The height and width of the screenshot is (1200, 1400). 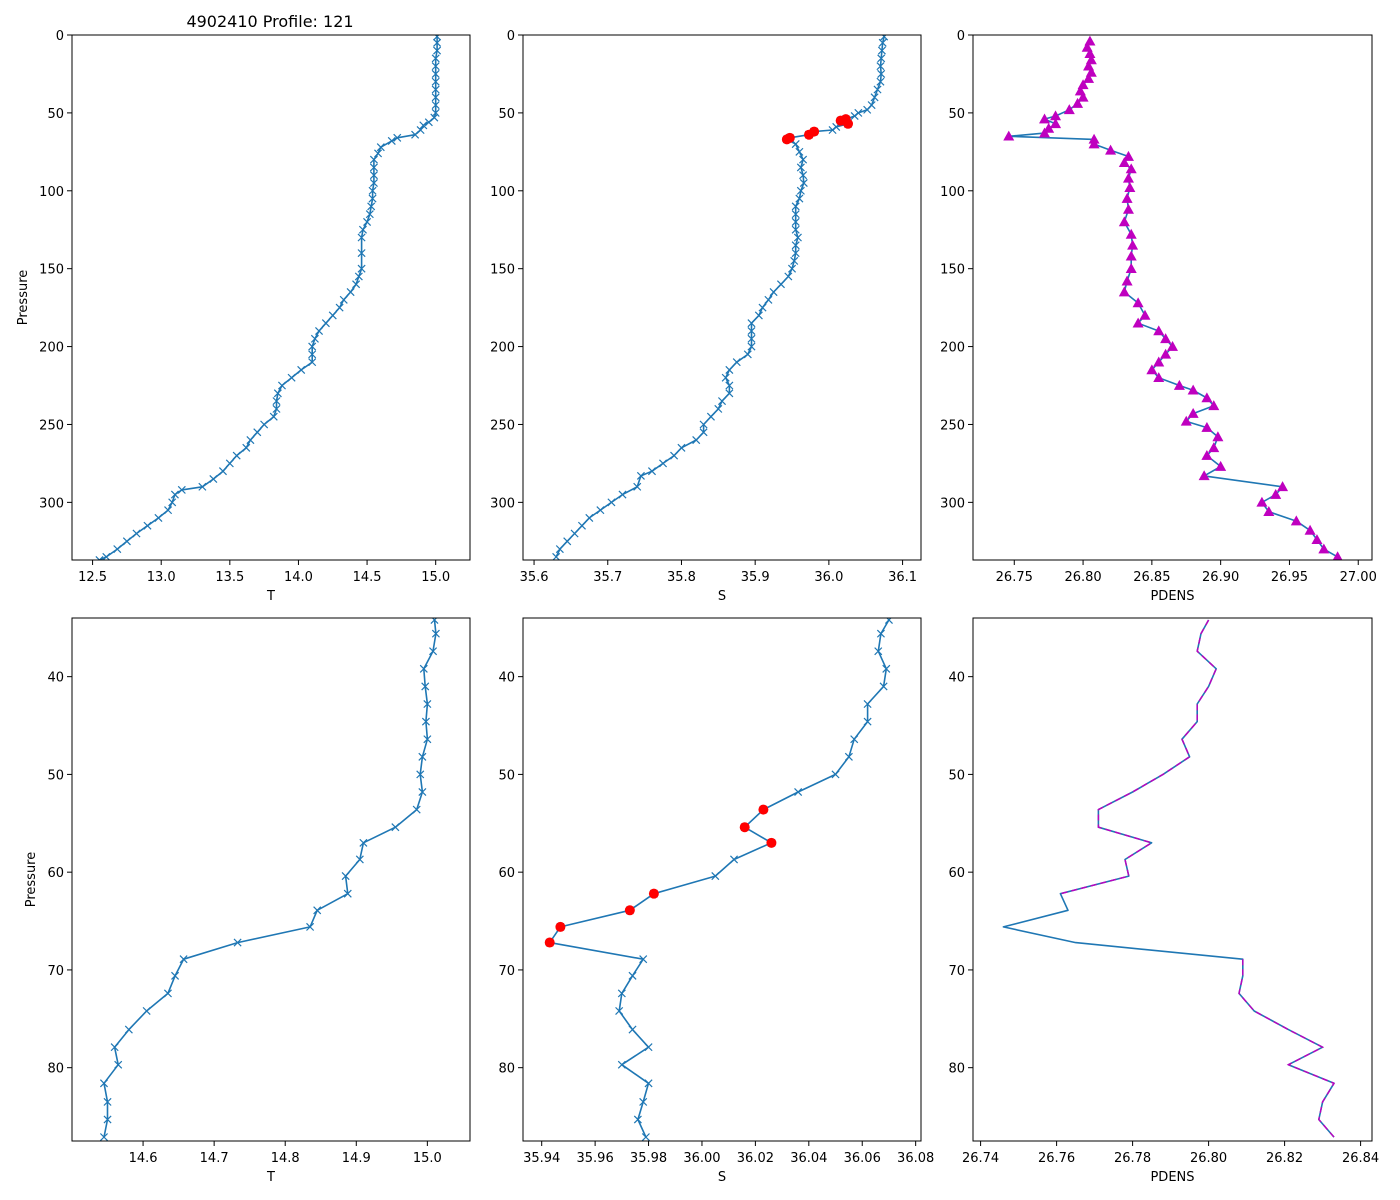 I want to click on top-PDENS-xtick-label: 27.00, so click(x=1358, y=577).